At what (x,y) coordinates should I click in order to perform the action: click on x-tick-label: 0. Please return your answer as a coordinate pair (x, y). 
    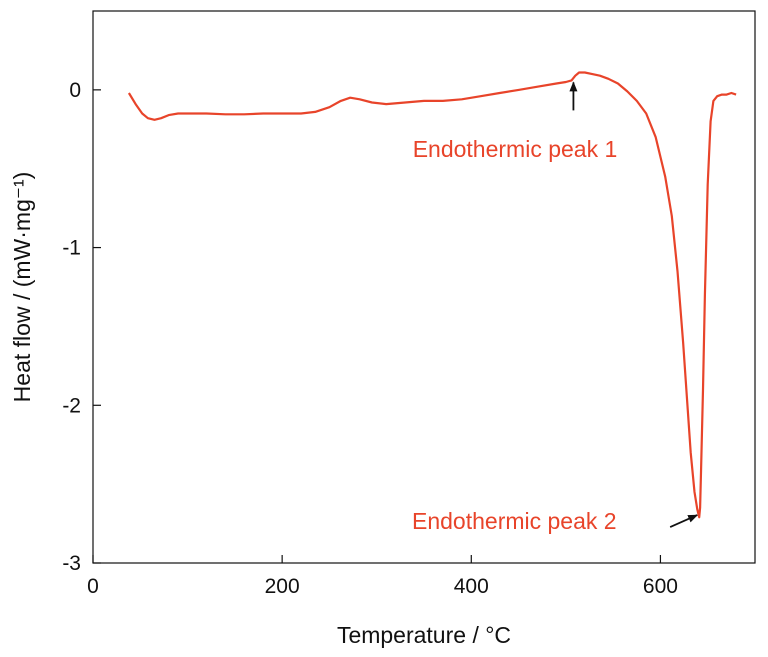
    Looking at the image, I should click on (93, 586).